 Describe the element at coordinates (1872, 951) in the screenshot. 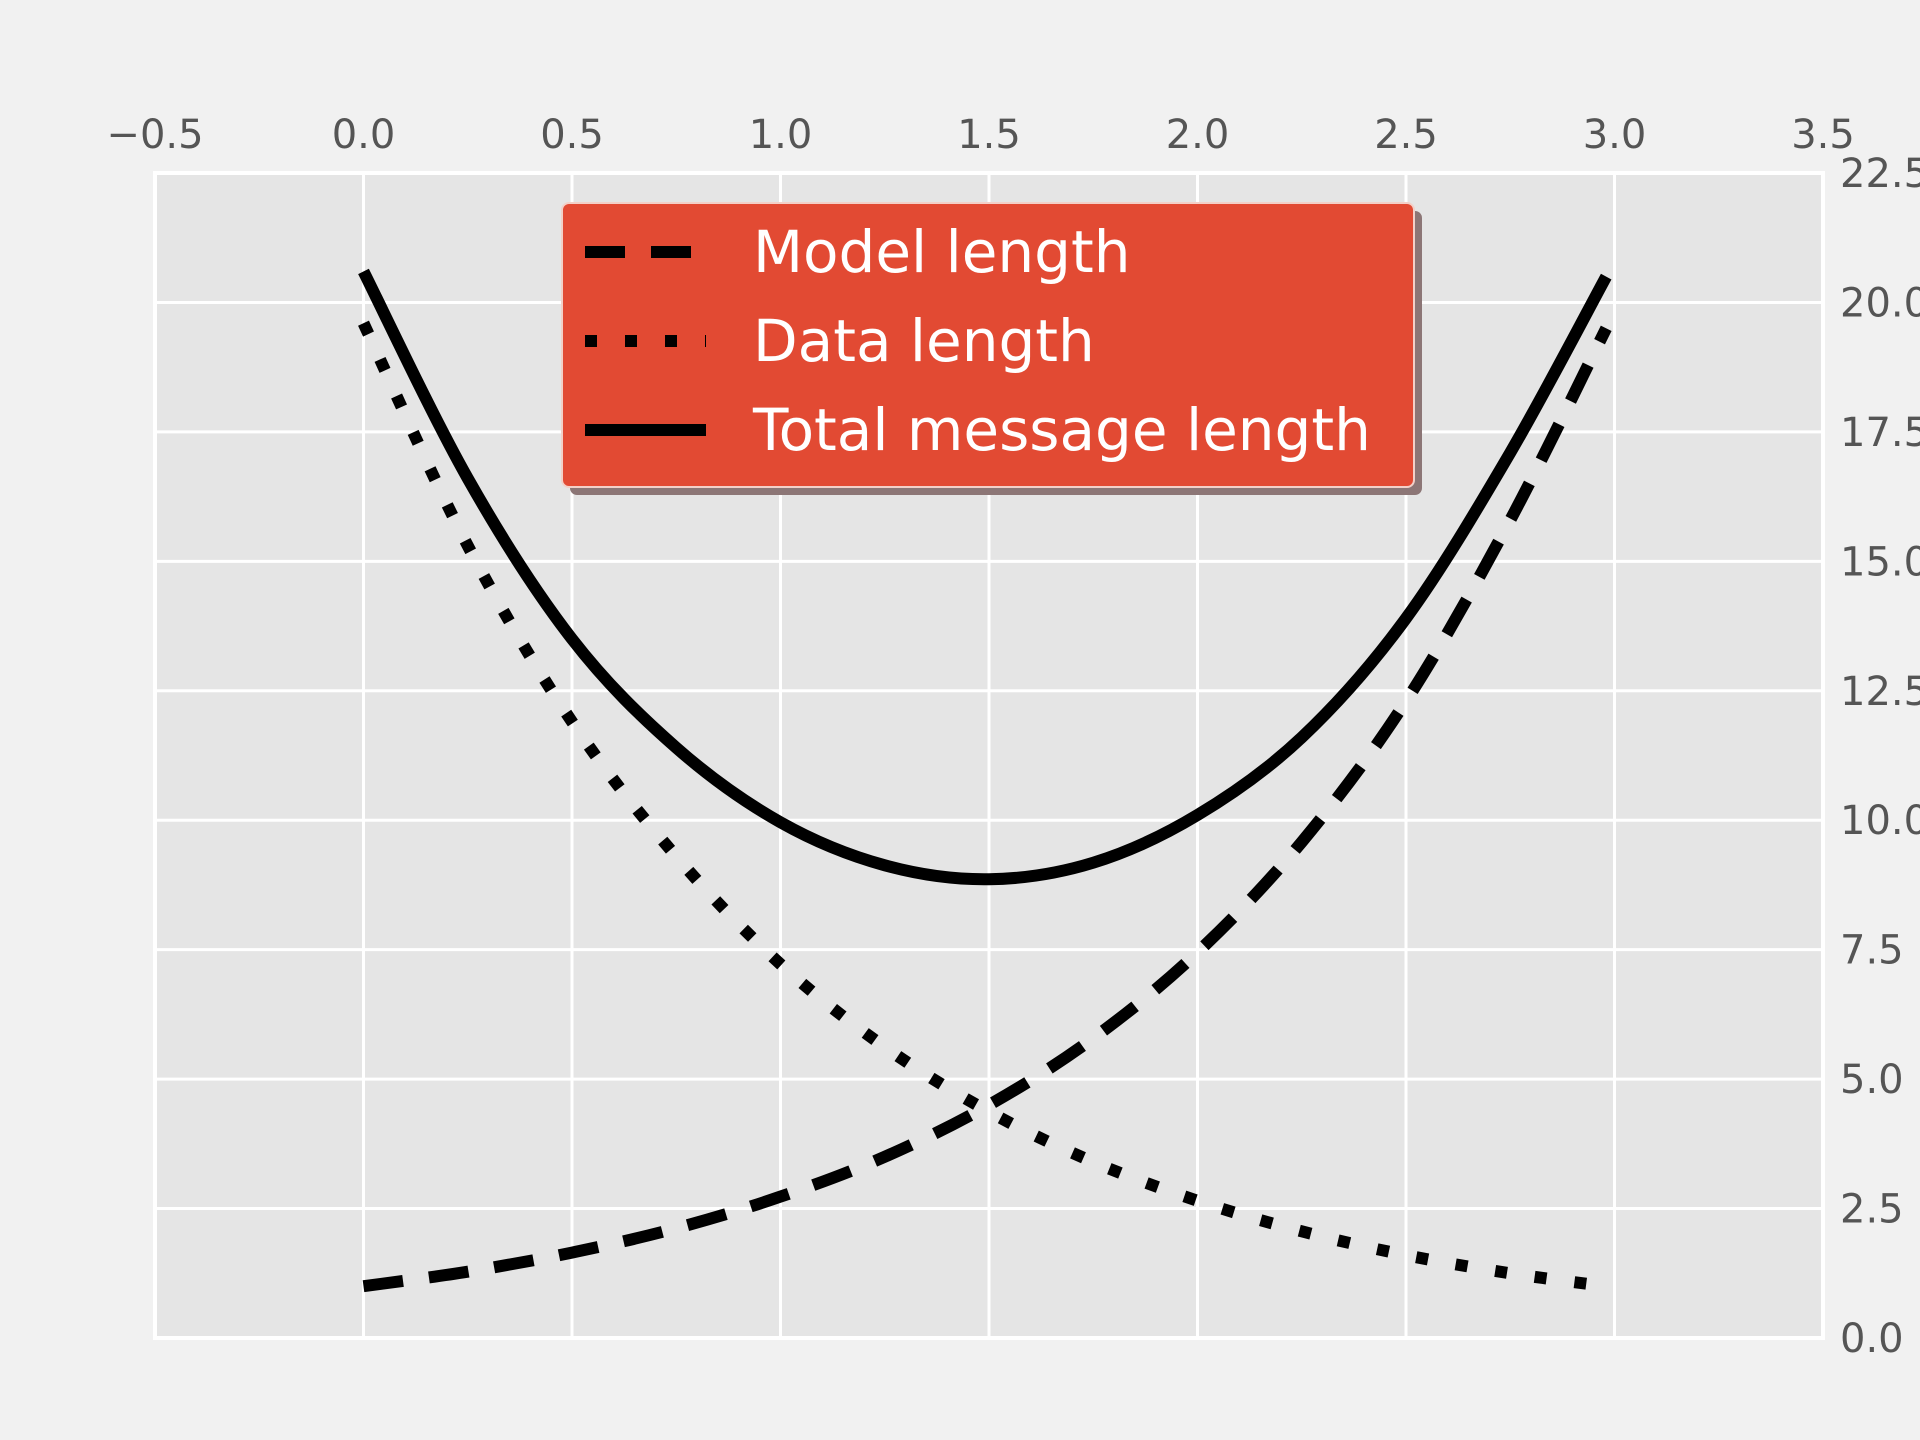

I see `y-tick-label: 7.5` at that location.